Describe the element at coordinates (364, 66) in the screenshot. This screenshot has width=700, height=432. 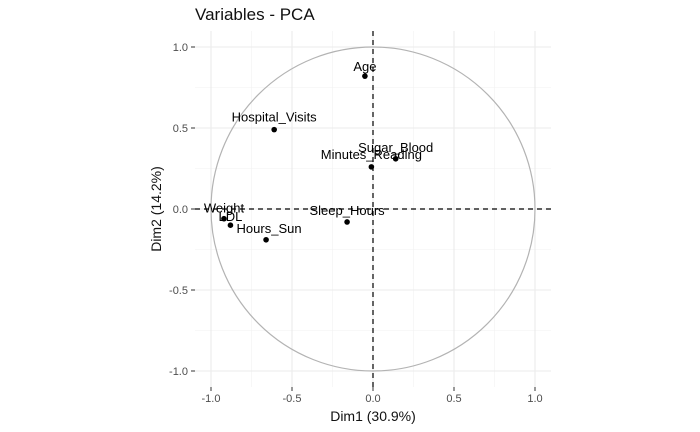
I see `point-label: Age` at that location.